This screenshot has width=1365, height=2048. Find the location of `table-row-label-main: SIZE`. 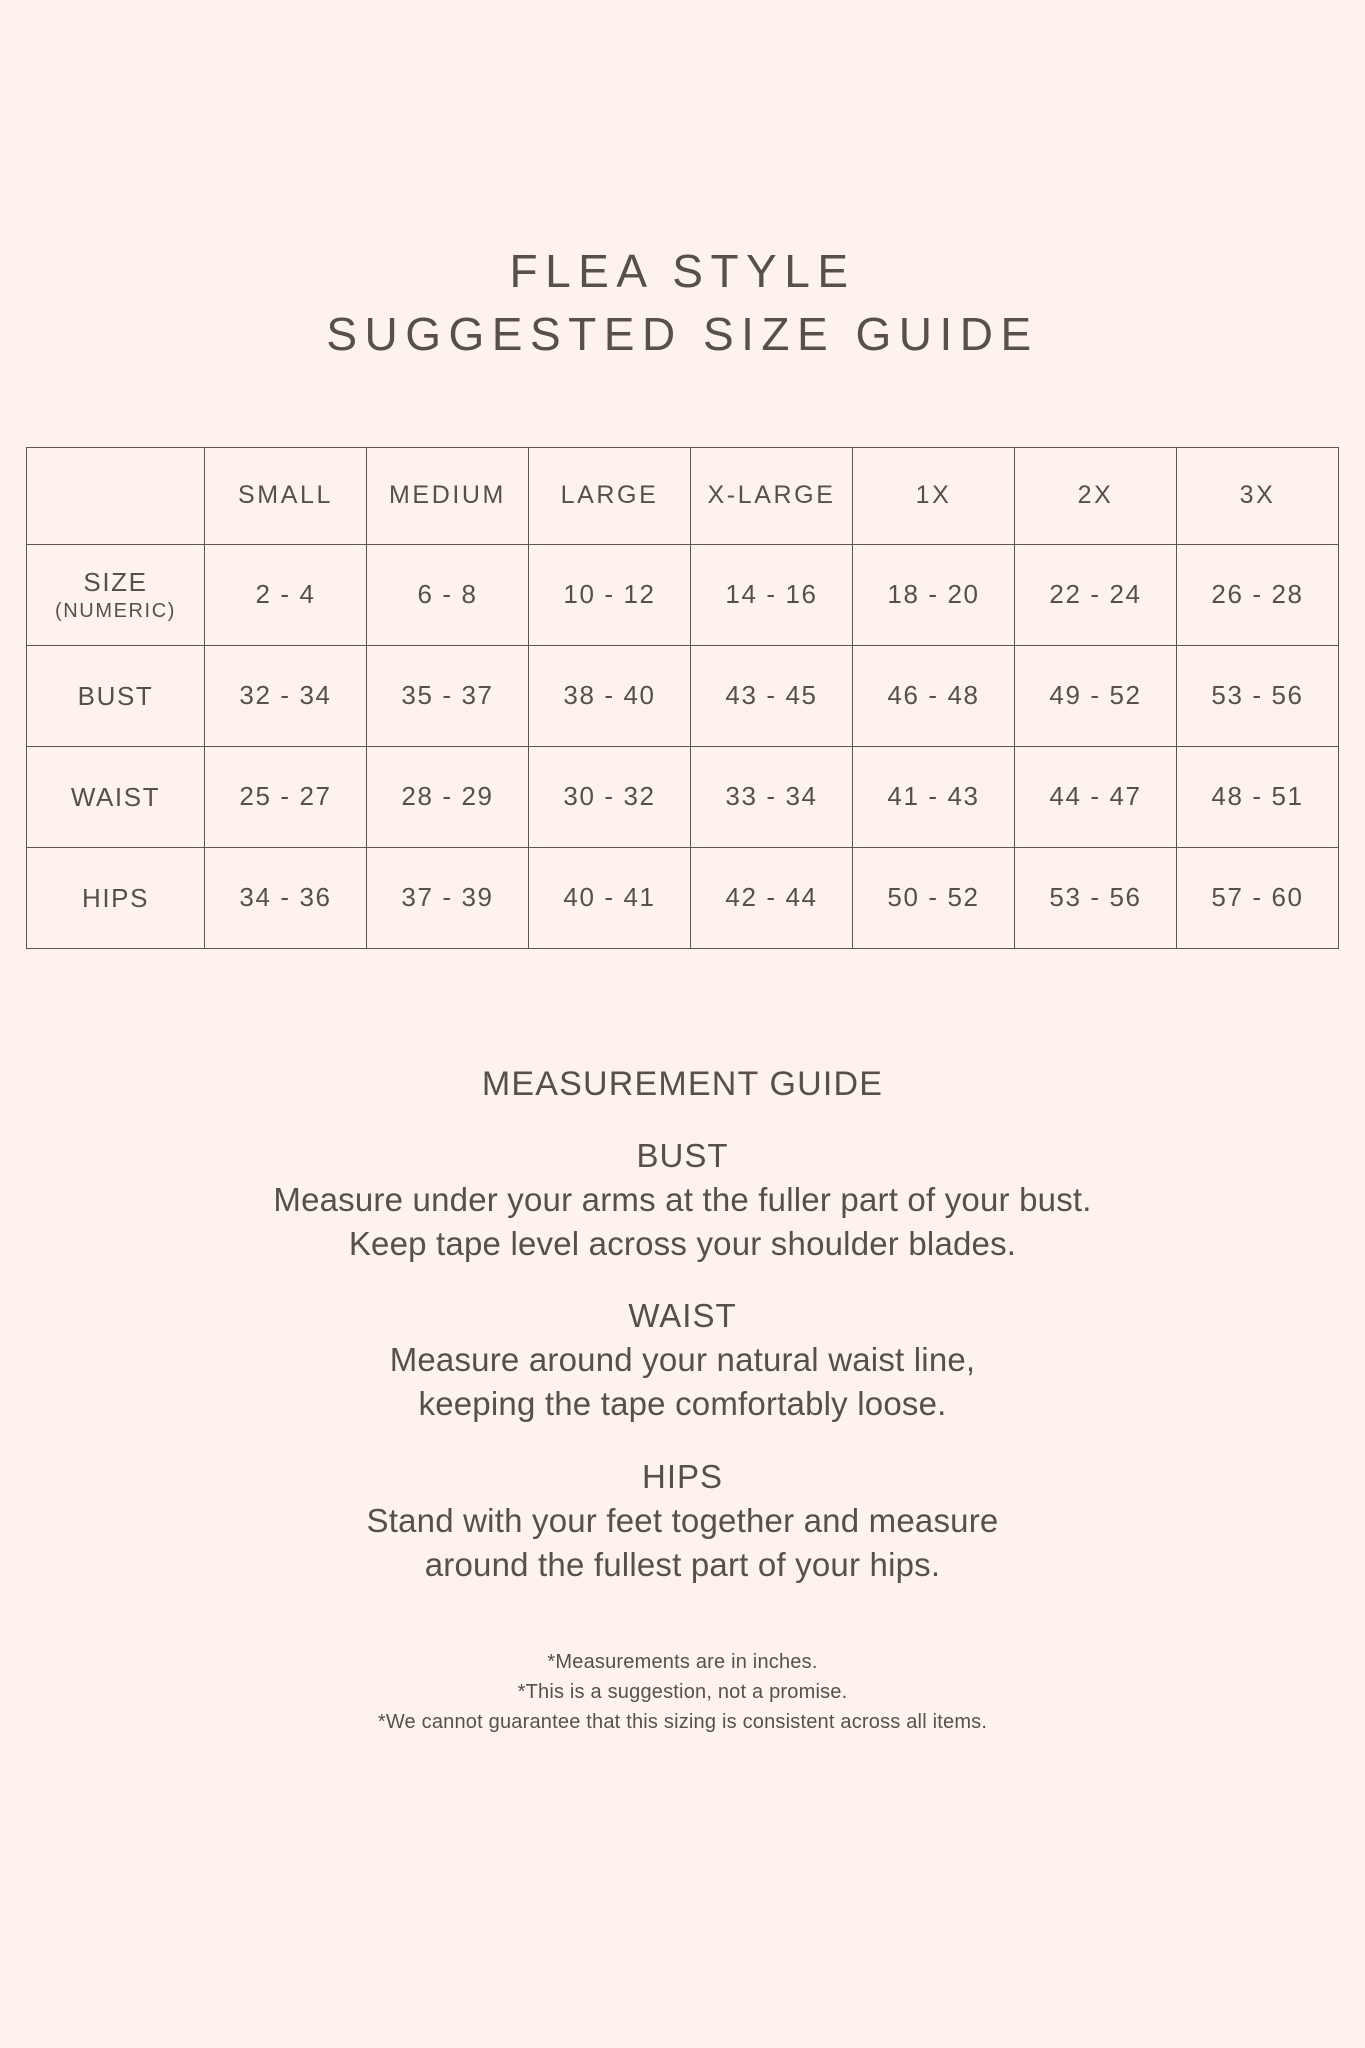

table-row-label-main: SIZE is located at coordinates (115, 582).